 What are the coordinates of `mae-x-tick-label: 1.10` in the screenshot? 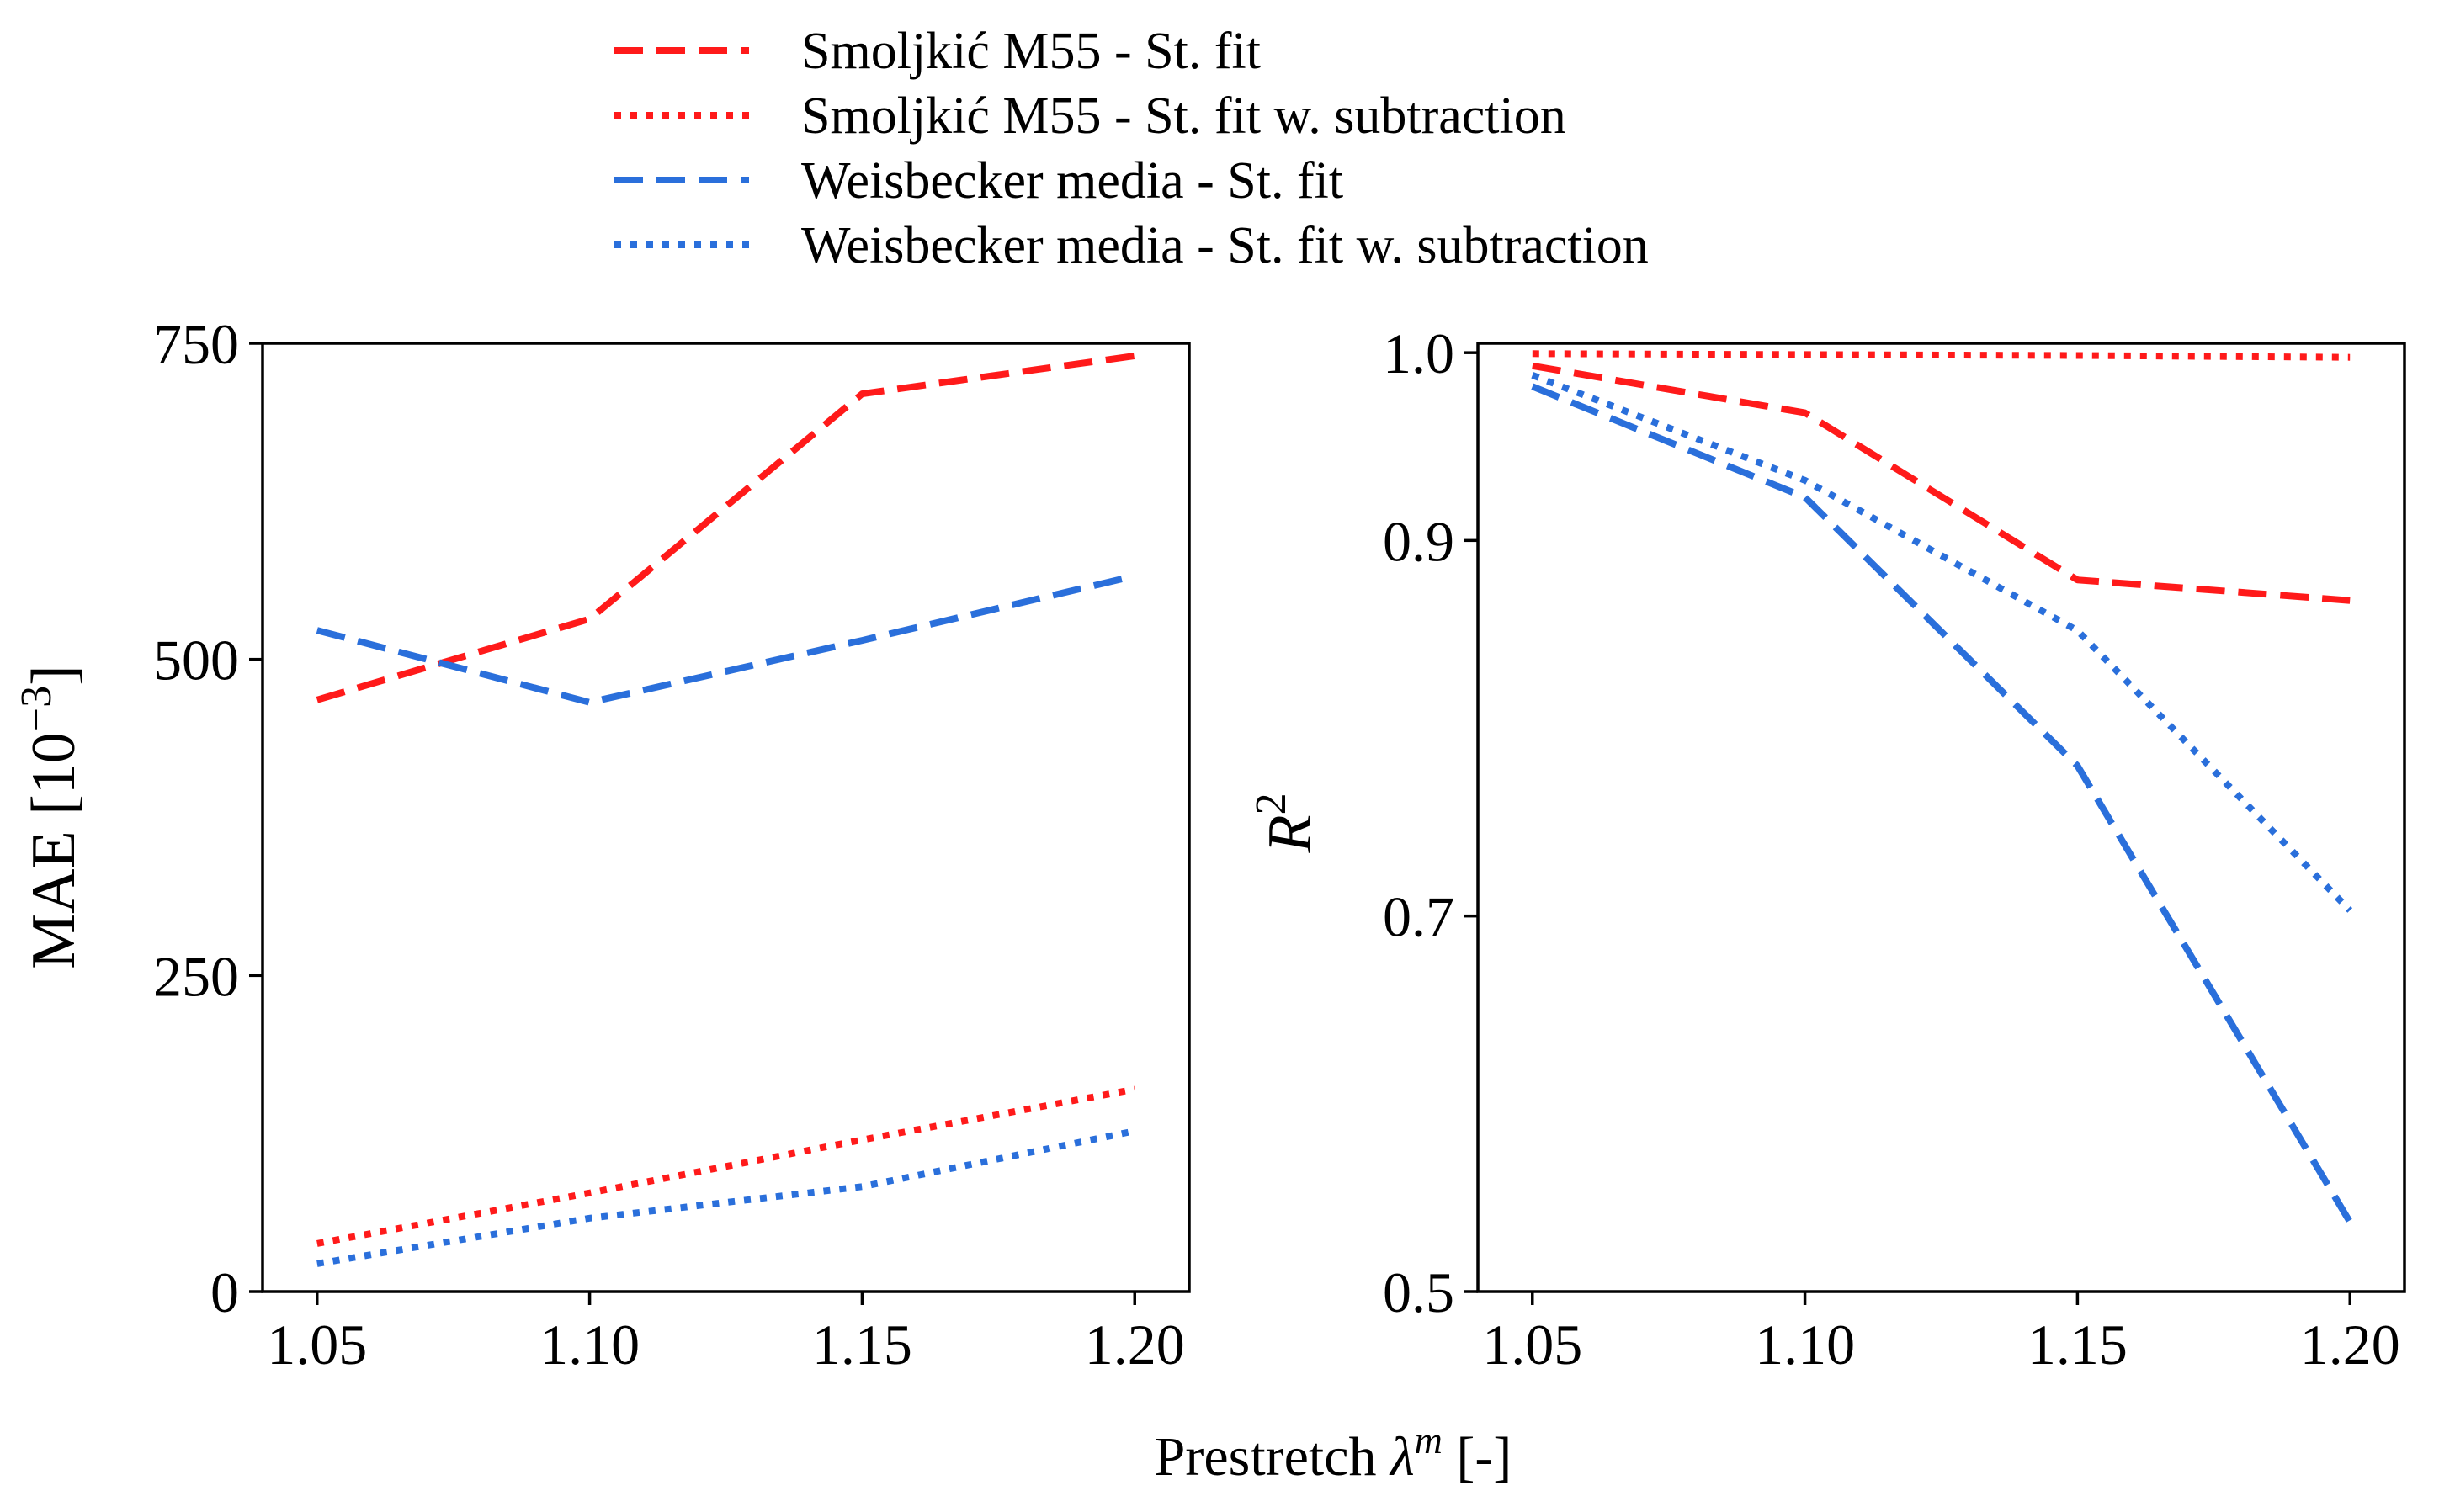 It's located at (590, 1345).